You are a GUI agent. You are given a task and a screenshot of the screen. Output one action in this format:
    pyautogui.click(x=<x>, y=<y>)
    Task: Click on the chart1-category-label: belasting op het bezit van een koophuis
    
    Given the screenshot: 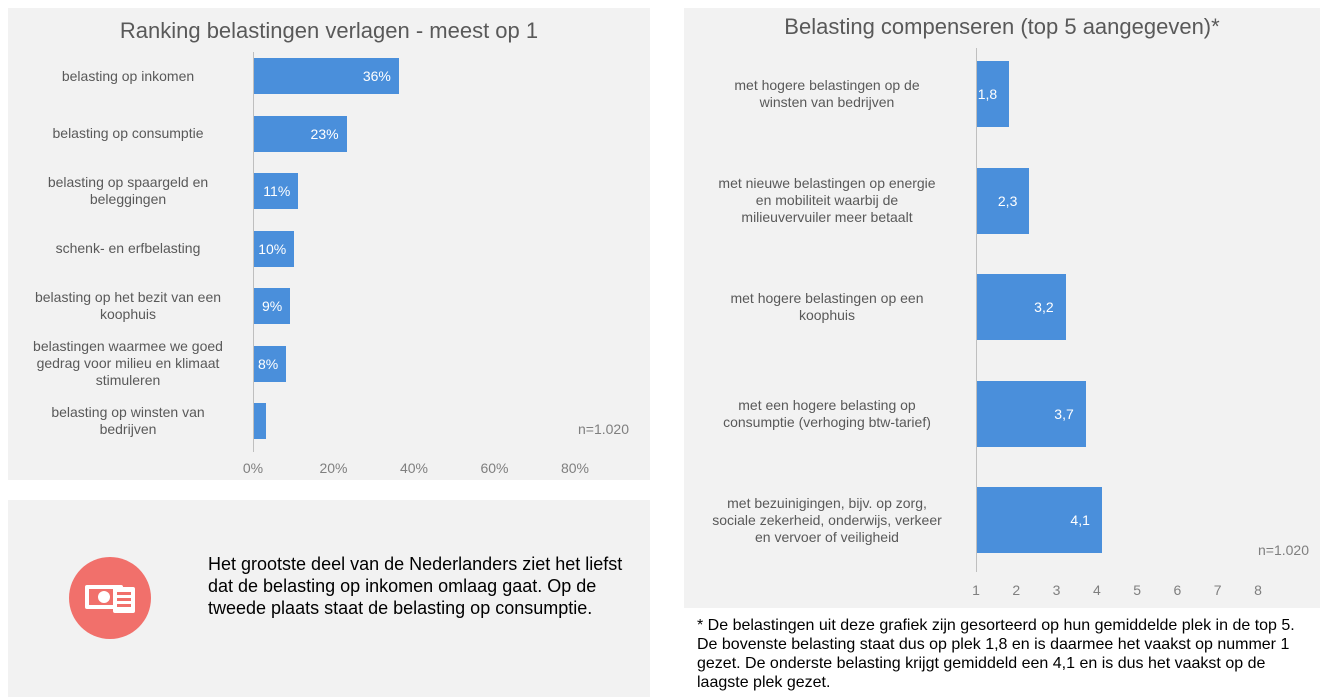 What is the action you would take?
    pyautogui.click(x=128, y=305)
    